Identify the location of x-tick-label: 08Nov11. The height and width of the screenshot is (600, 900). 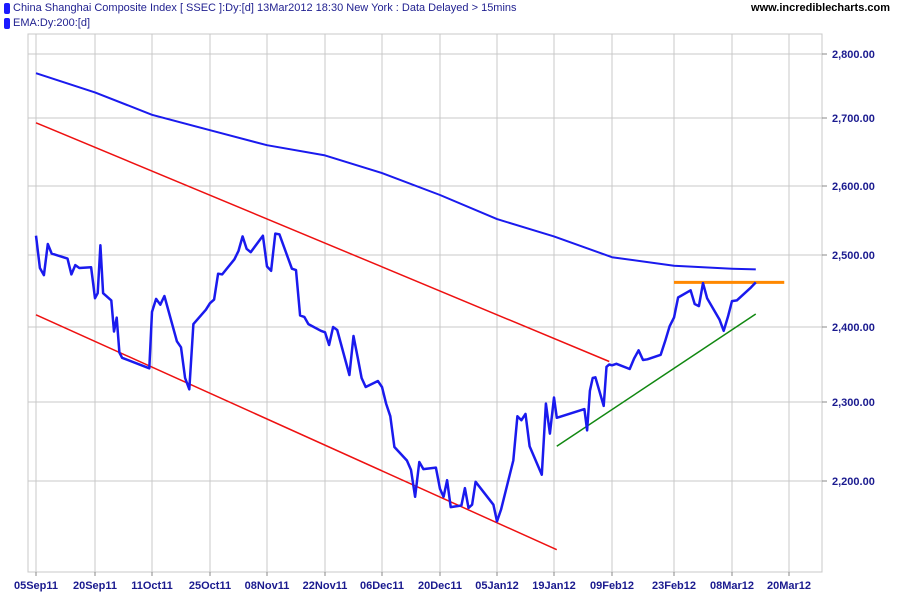
(267, 586).